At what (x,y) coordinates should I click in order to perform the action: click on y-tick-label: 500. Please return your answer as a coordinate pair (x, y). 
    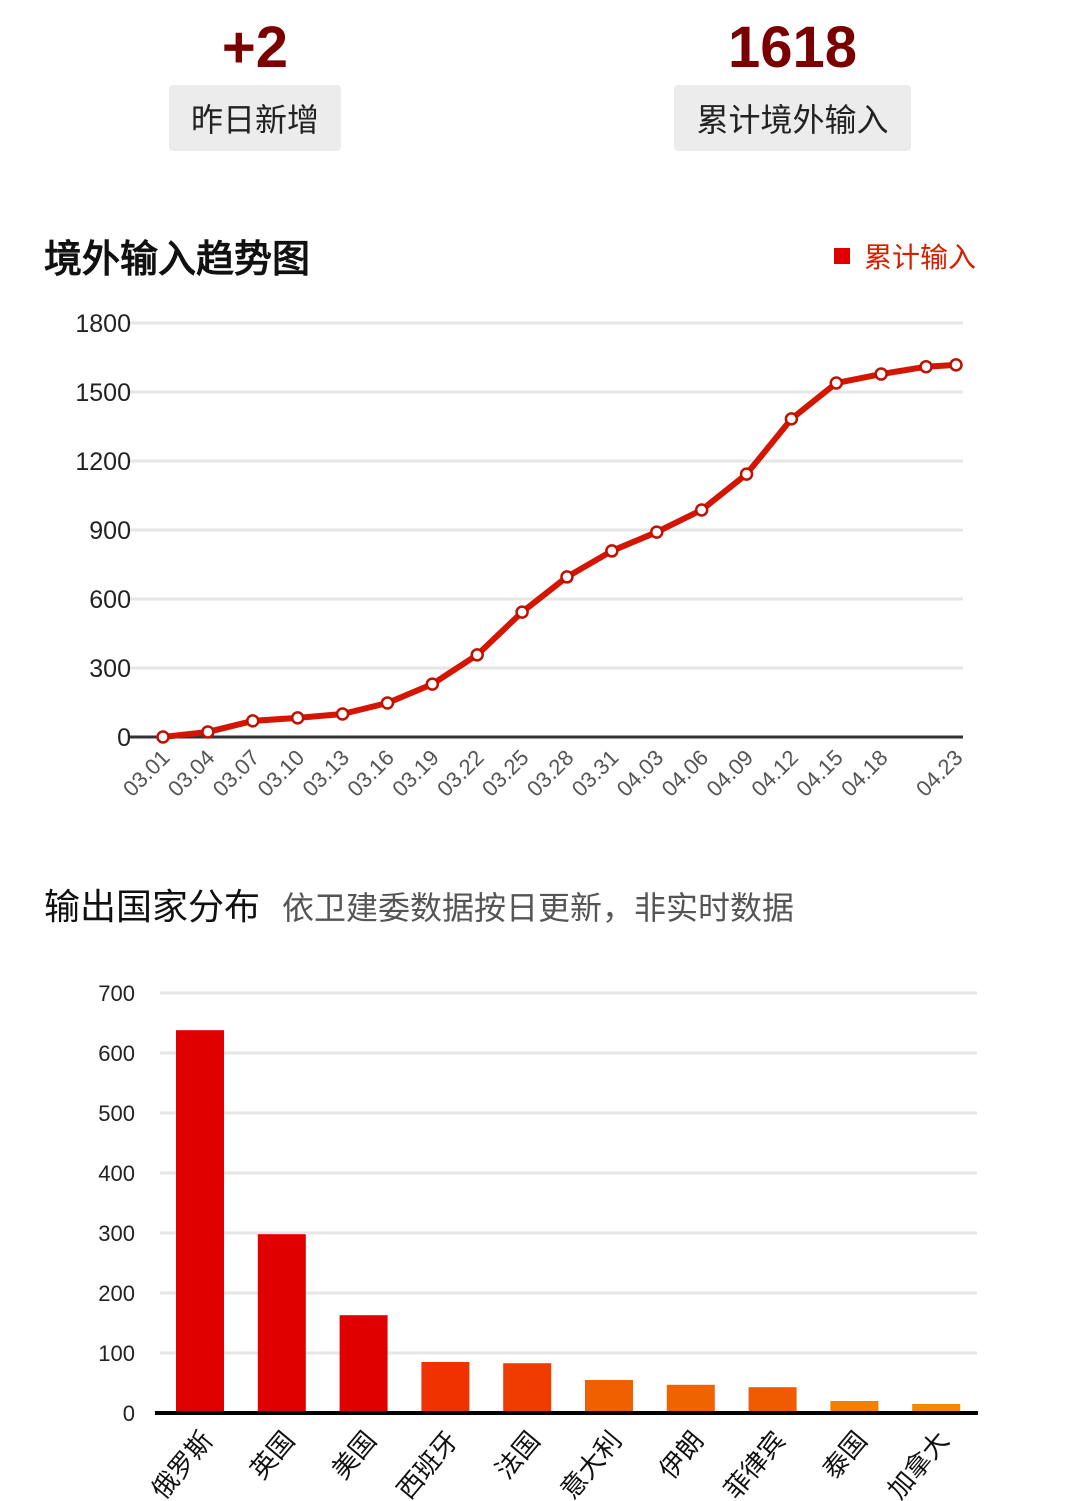
    Looking at the image, I should click on (116, 1113).